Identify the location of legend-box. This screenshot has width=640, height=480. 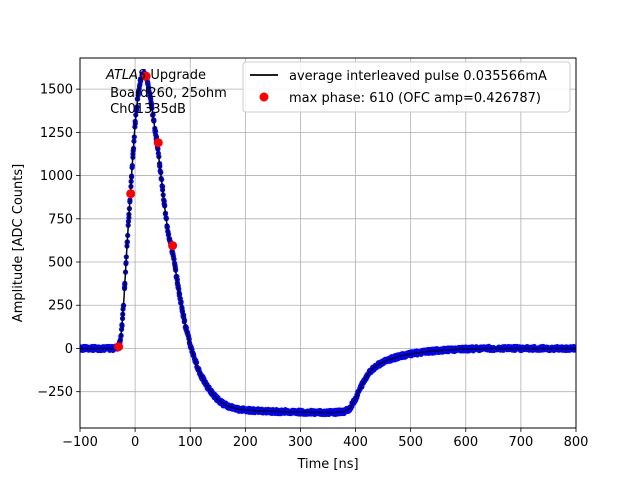
(406, 87).